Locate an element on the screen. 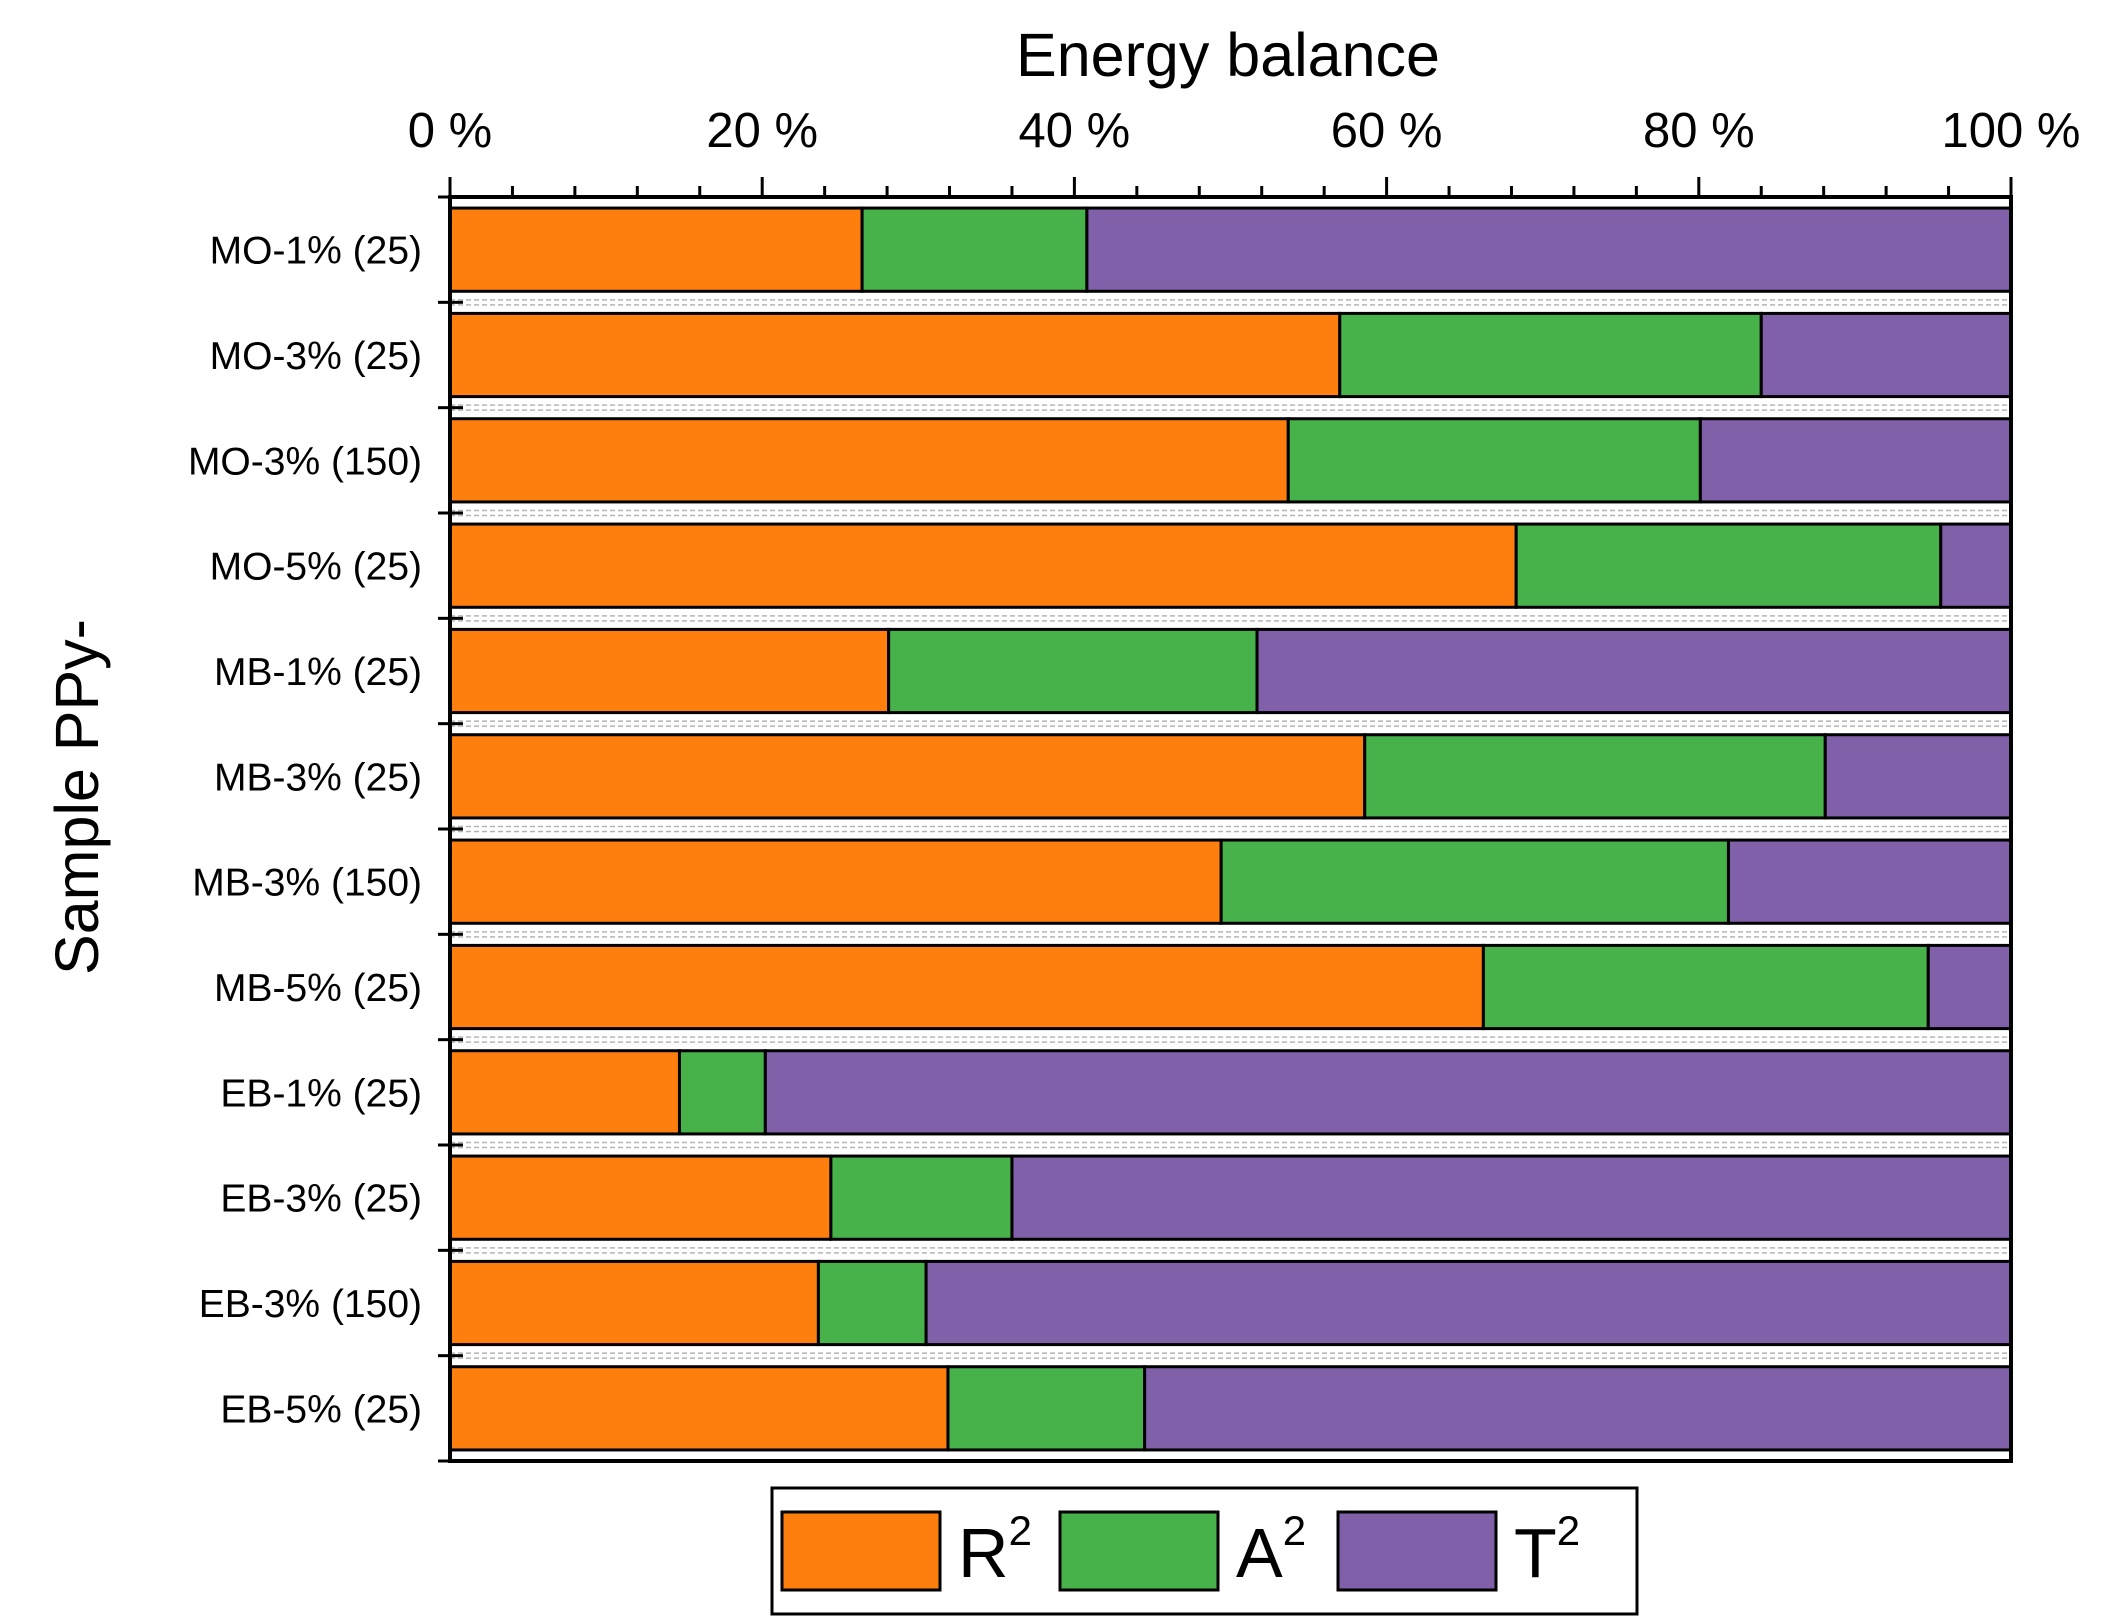 The width and height of the screenshot is (2121, 1619). x-tick-label: 20 % is located at coordinates (762, 131).